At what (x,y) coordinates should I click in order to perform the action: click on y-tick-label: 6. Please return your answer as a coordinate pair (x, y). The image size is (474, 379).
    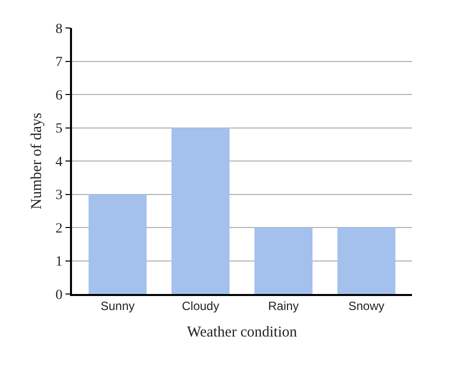
    Looking at the image, I should click on (58, 96).